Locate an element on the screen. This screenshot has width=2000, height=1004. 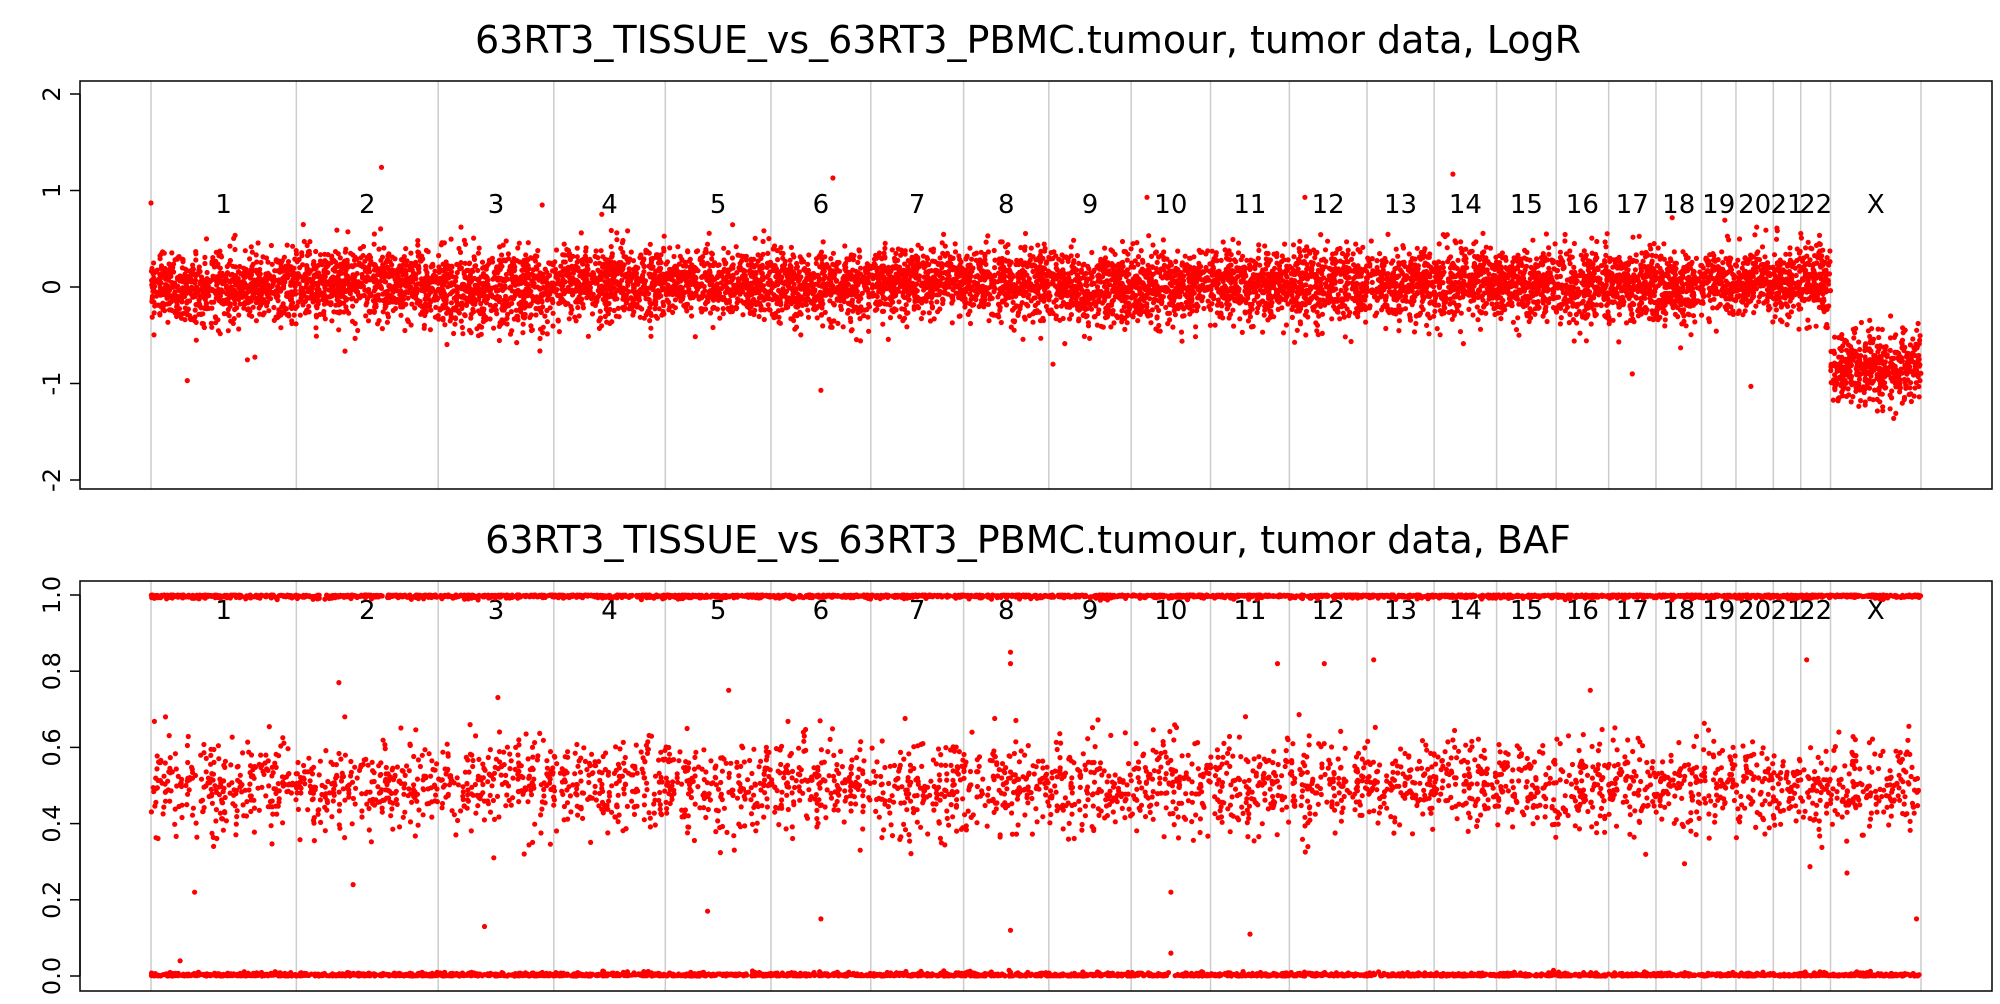
chromosome-label: 18 is located at coordinates (1678, 205).